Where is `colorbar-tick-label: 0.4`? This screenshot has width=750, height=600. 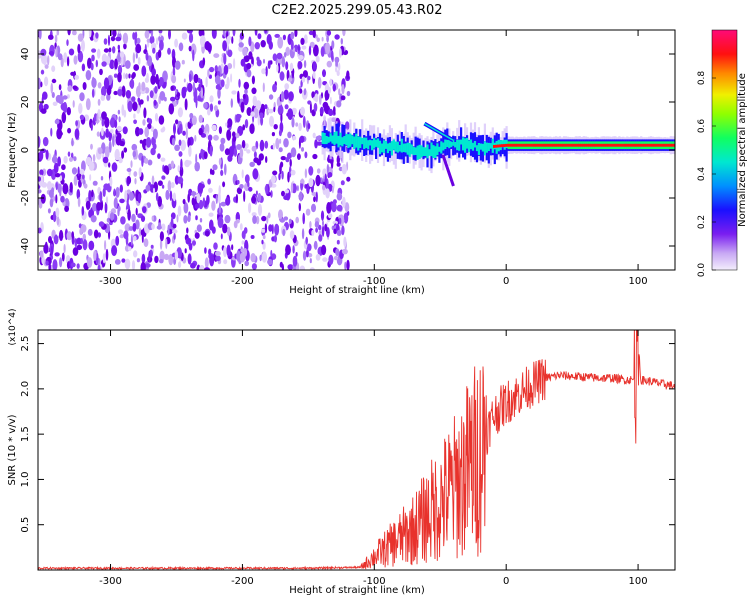
colorbar-tick-label: 0.4 is located at coordinates (702, 174).